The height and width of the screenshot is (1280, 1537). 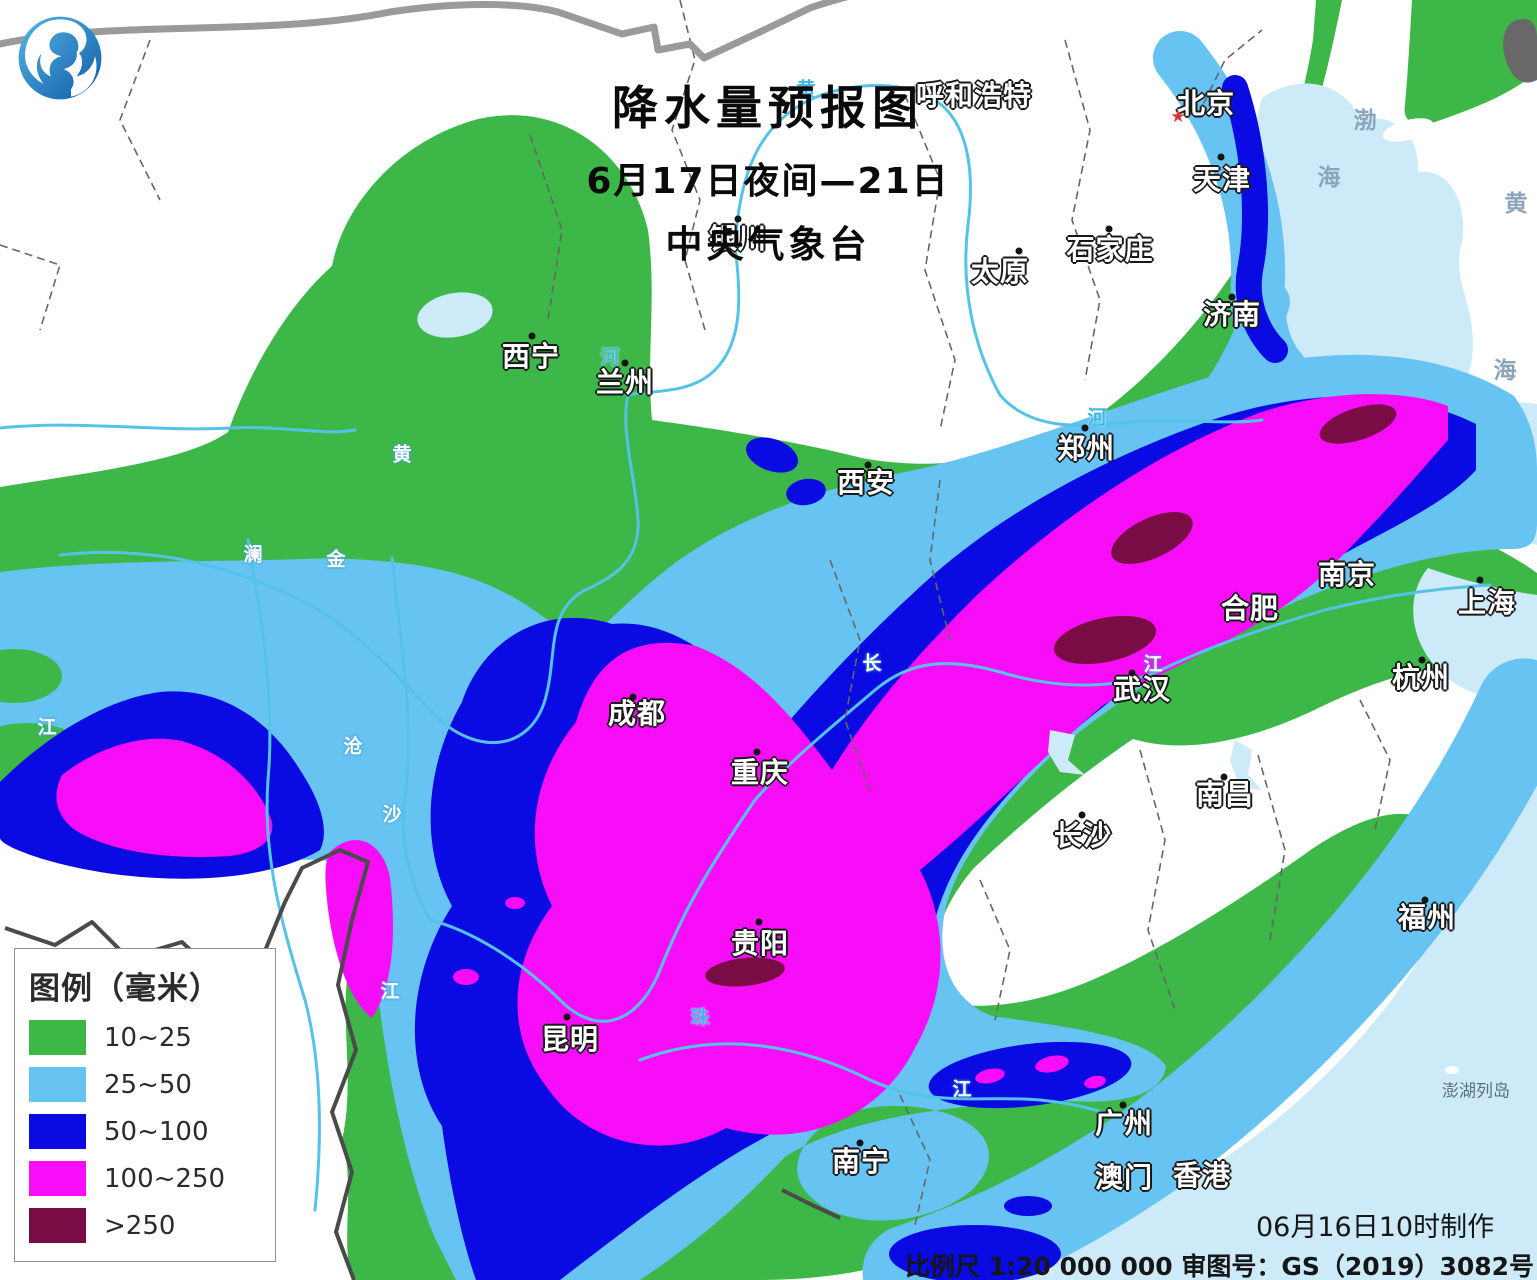 I want to click on border-korea-coast, so click(x=1520, y=50).